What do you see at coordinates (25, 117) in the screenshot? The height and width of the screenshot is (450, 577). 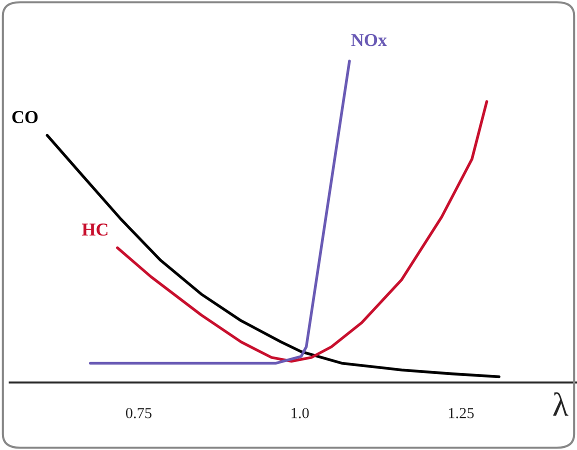 I see `annotation: CO` at bounding box center [25, 117].